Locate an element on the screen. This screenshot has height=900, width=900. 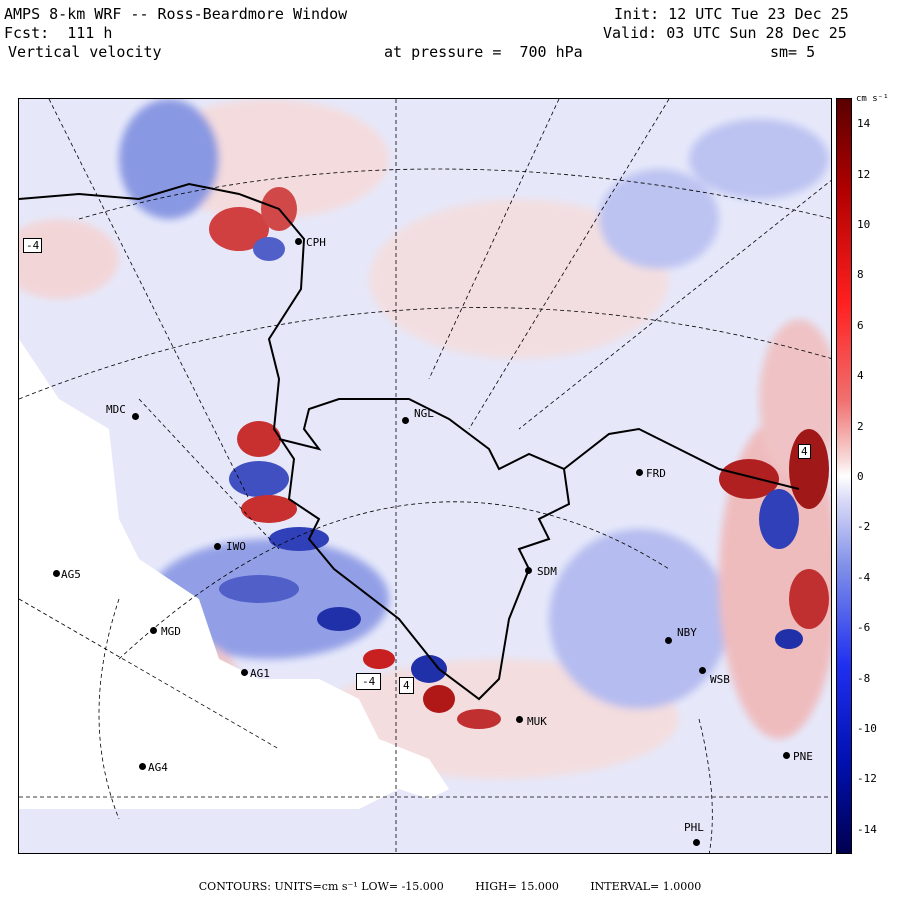
colorbar-tick: -14 is located at coordinates (867, 829).